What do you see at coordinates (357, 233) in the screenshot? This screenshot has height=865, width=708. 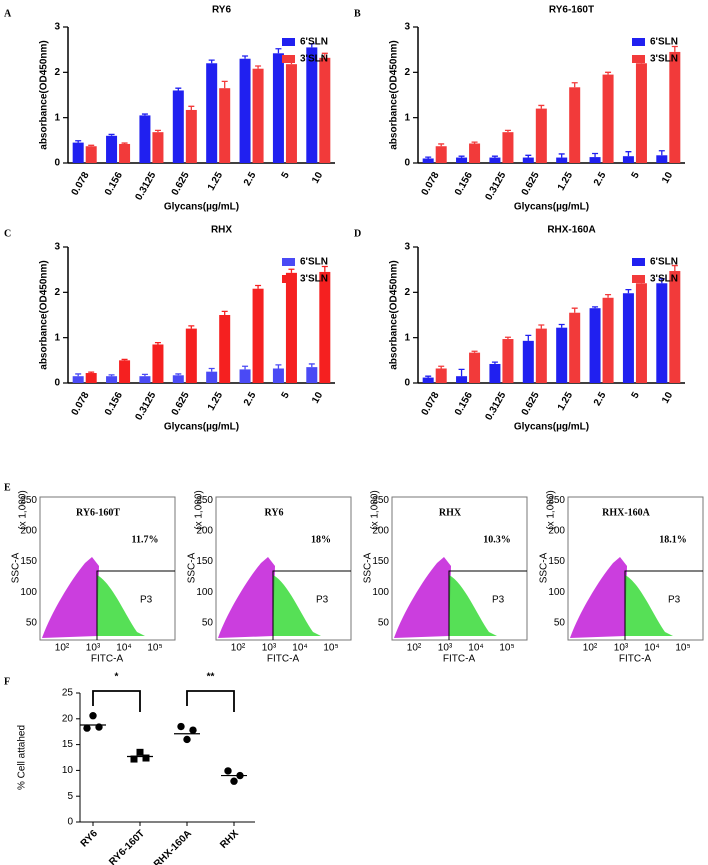 I see `panel-letter: D` at bounding box center [357, 233].